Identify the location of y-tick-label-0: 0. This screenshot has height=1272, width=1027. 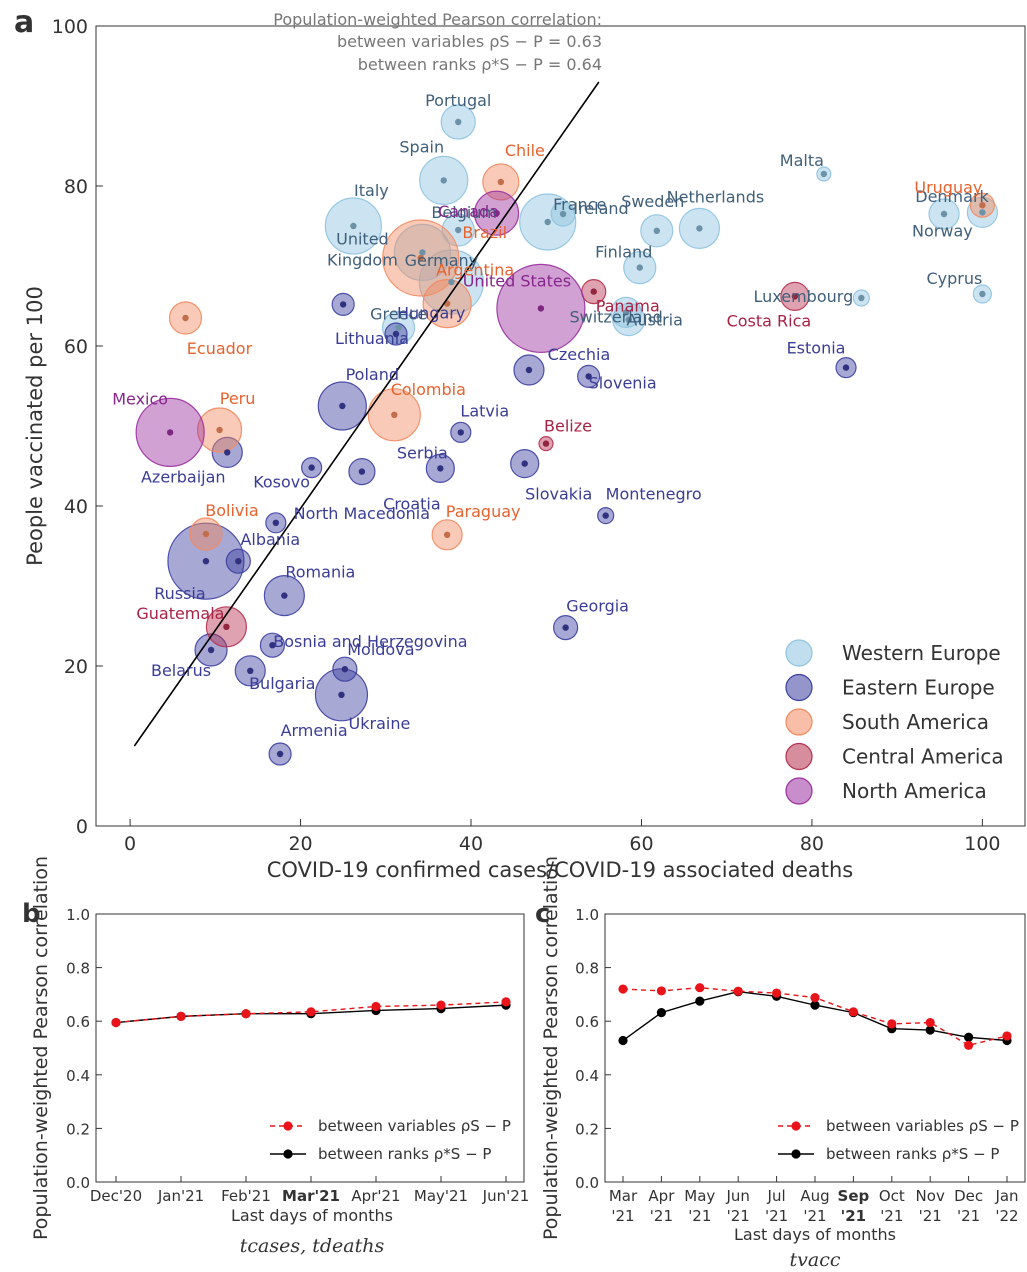
(82, 827).